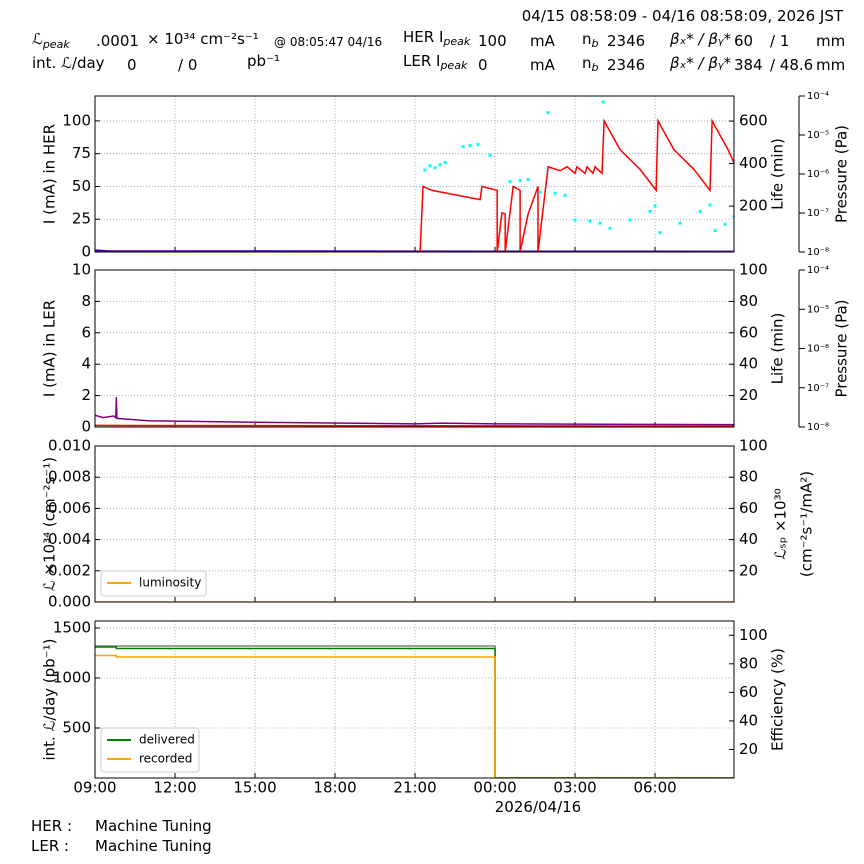 Image resolution: width=864 pixels, height=864 pixels. What do you see at coordinates (69, 446) in the screenshot?
I see `y-tick-label: 0.010` at bounding box center [69, 446].